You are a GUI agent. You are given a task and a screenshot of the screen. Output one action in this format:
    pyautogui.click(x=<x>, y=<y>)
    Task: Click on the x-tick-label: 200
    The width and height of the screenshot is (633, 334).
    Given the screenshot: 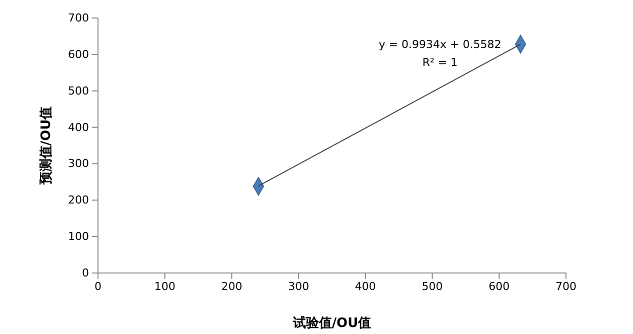 What is the action you would take?
    pyautogui.click(x=231, y=286)
    